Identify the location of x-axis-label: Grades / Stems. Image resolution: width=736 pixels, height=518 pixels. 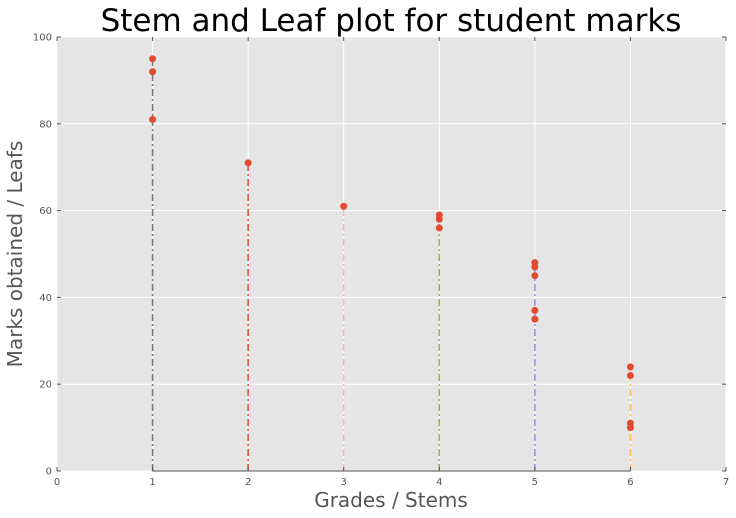
(391, 500).